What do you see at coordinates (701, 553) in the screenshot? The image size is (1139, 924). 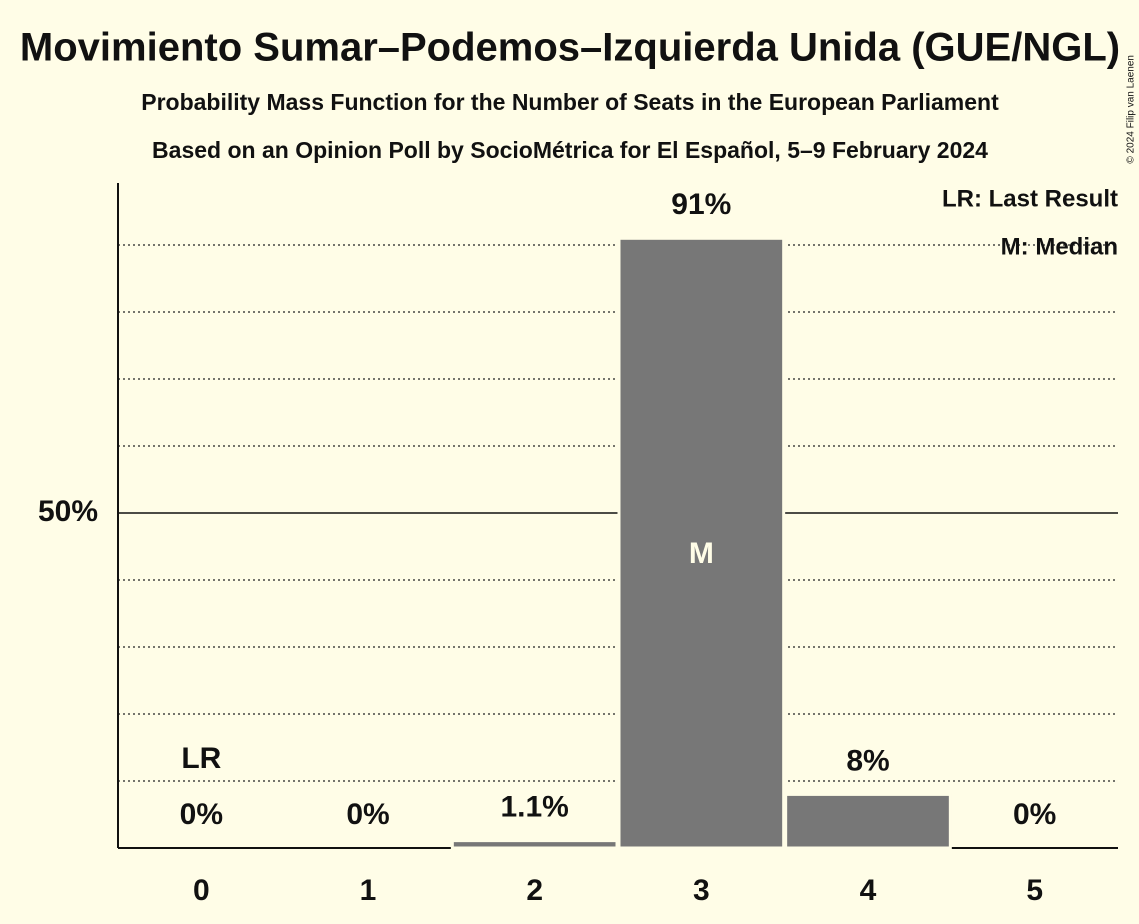 I see `median-marker: M` at bounding box center [701, 553].